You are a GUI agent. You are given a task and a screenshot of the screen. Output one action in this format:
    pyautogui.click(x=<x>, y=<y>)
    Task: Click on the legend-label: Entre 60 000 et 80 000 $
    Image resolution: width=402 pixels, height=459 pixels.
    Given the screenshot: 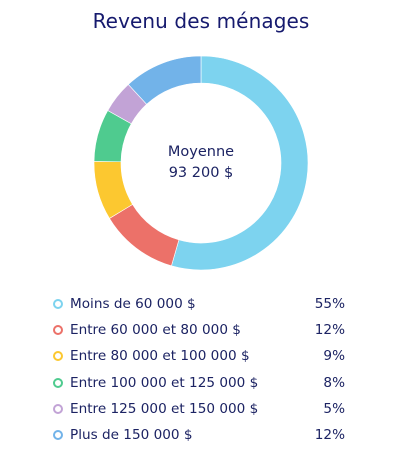 What is the action you would take?
    pyautogui.click(x=155, y=330)
    